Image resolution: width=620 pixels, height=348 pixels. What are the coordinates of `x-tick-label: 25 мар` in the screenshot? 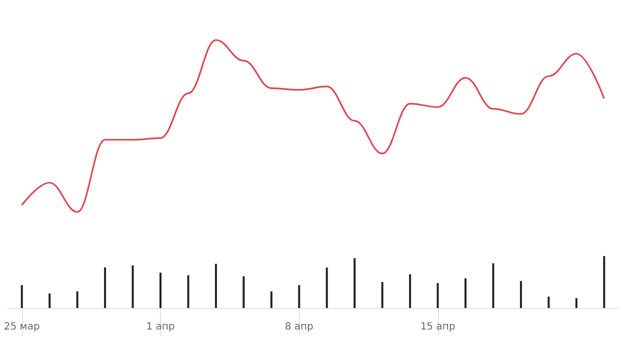 It's located at (22, 327).